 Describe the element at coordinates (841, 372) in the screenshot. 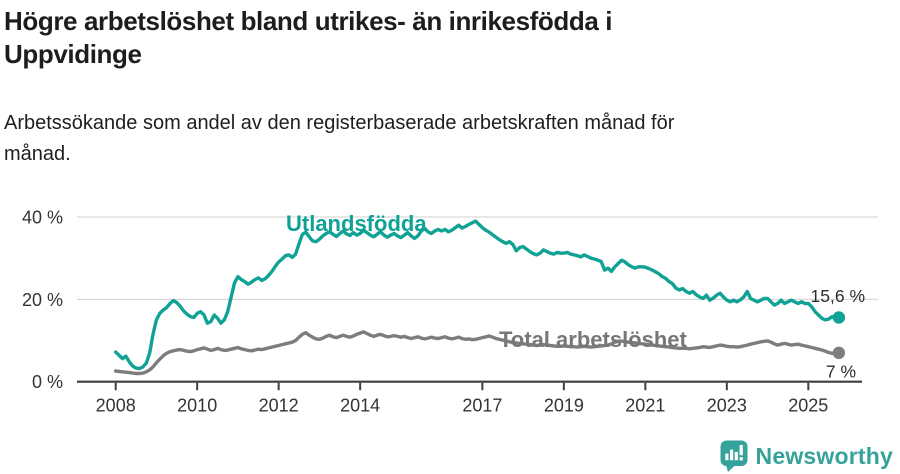

I see `total-end-value-label: 7 %` at that location.